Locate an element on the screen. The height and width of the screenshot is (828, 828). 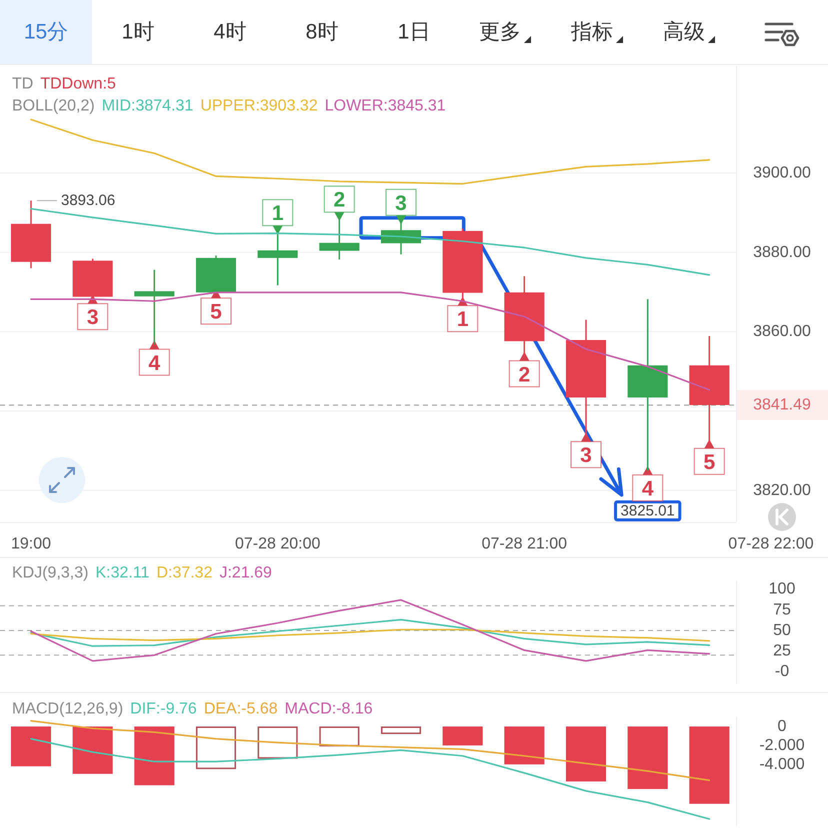
text: 指标 is located at coordinates (591, 32).